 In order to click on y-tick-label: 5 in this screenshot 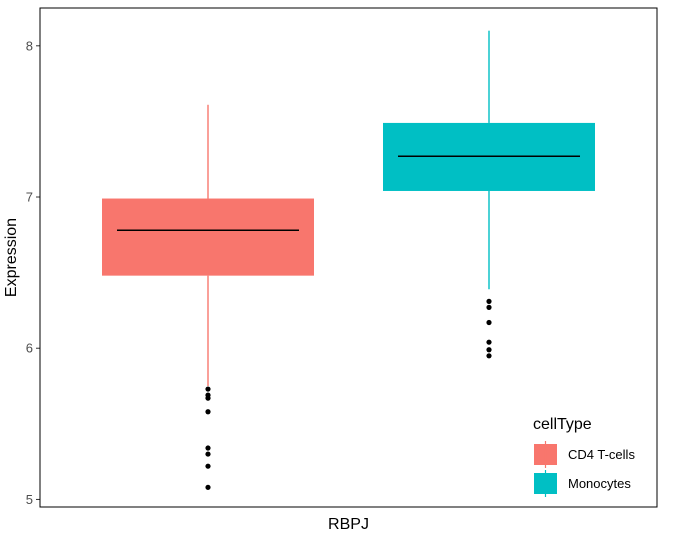, I will do `click(29, 499)`.